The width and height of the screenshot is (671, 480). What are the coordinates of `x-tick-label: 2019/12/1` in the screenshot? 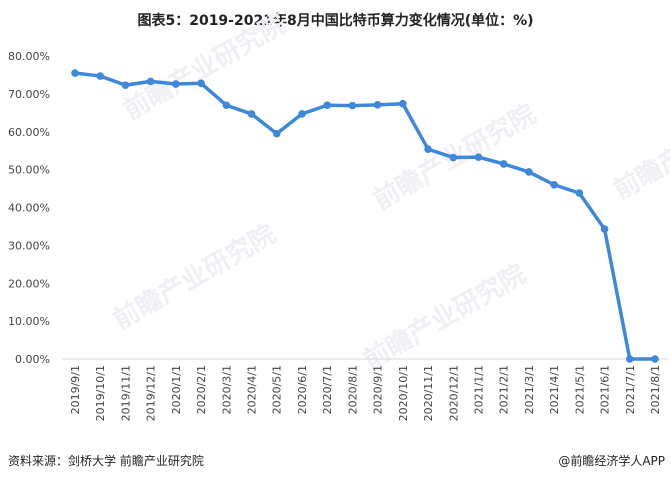 It's located at (151, 393).